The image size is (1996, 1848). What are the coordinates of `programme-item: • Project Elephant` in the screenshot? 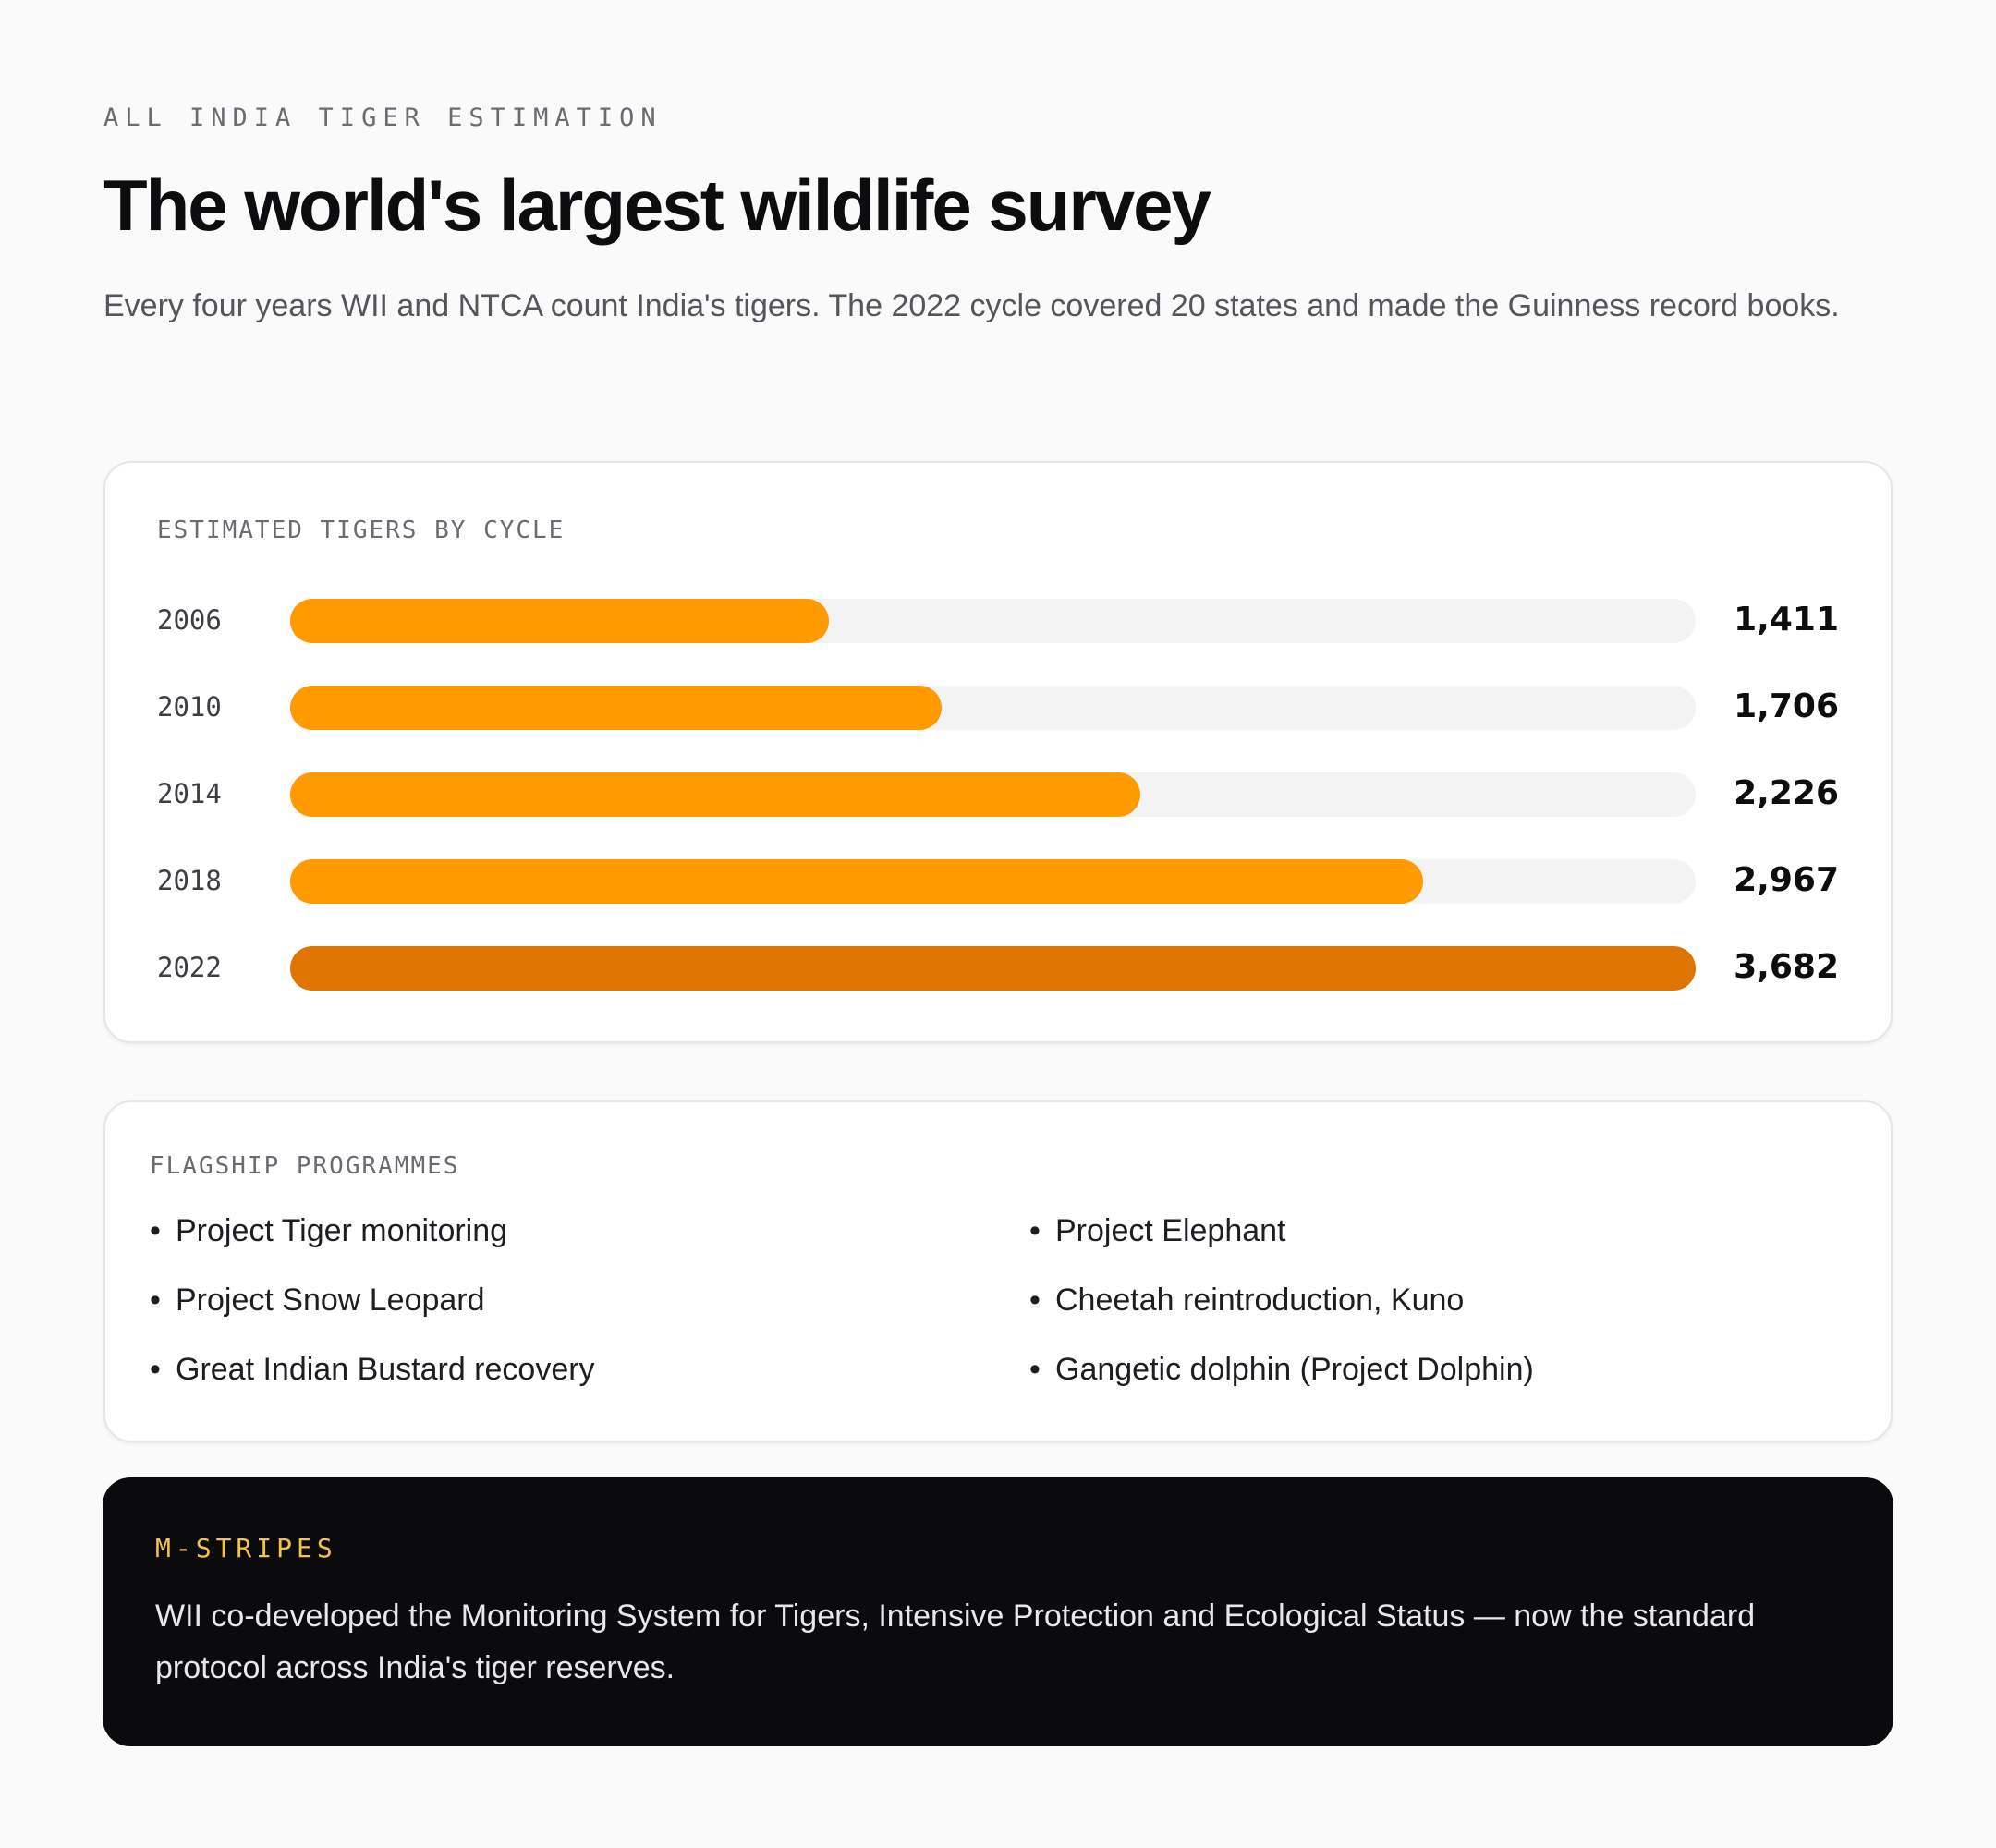 It's located at (1157, 1231).